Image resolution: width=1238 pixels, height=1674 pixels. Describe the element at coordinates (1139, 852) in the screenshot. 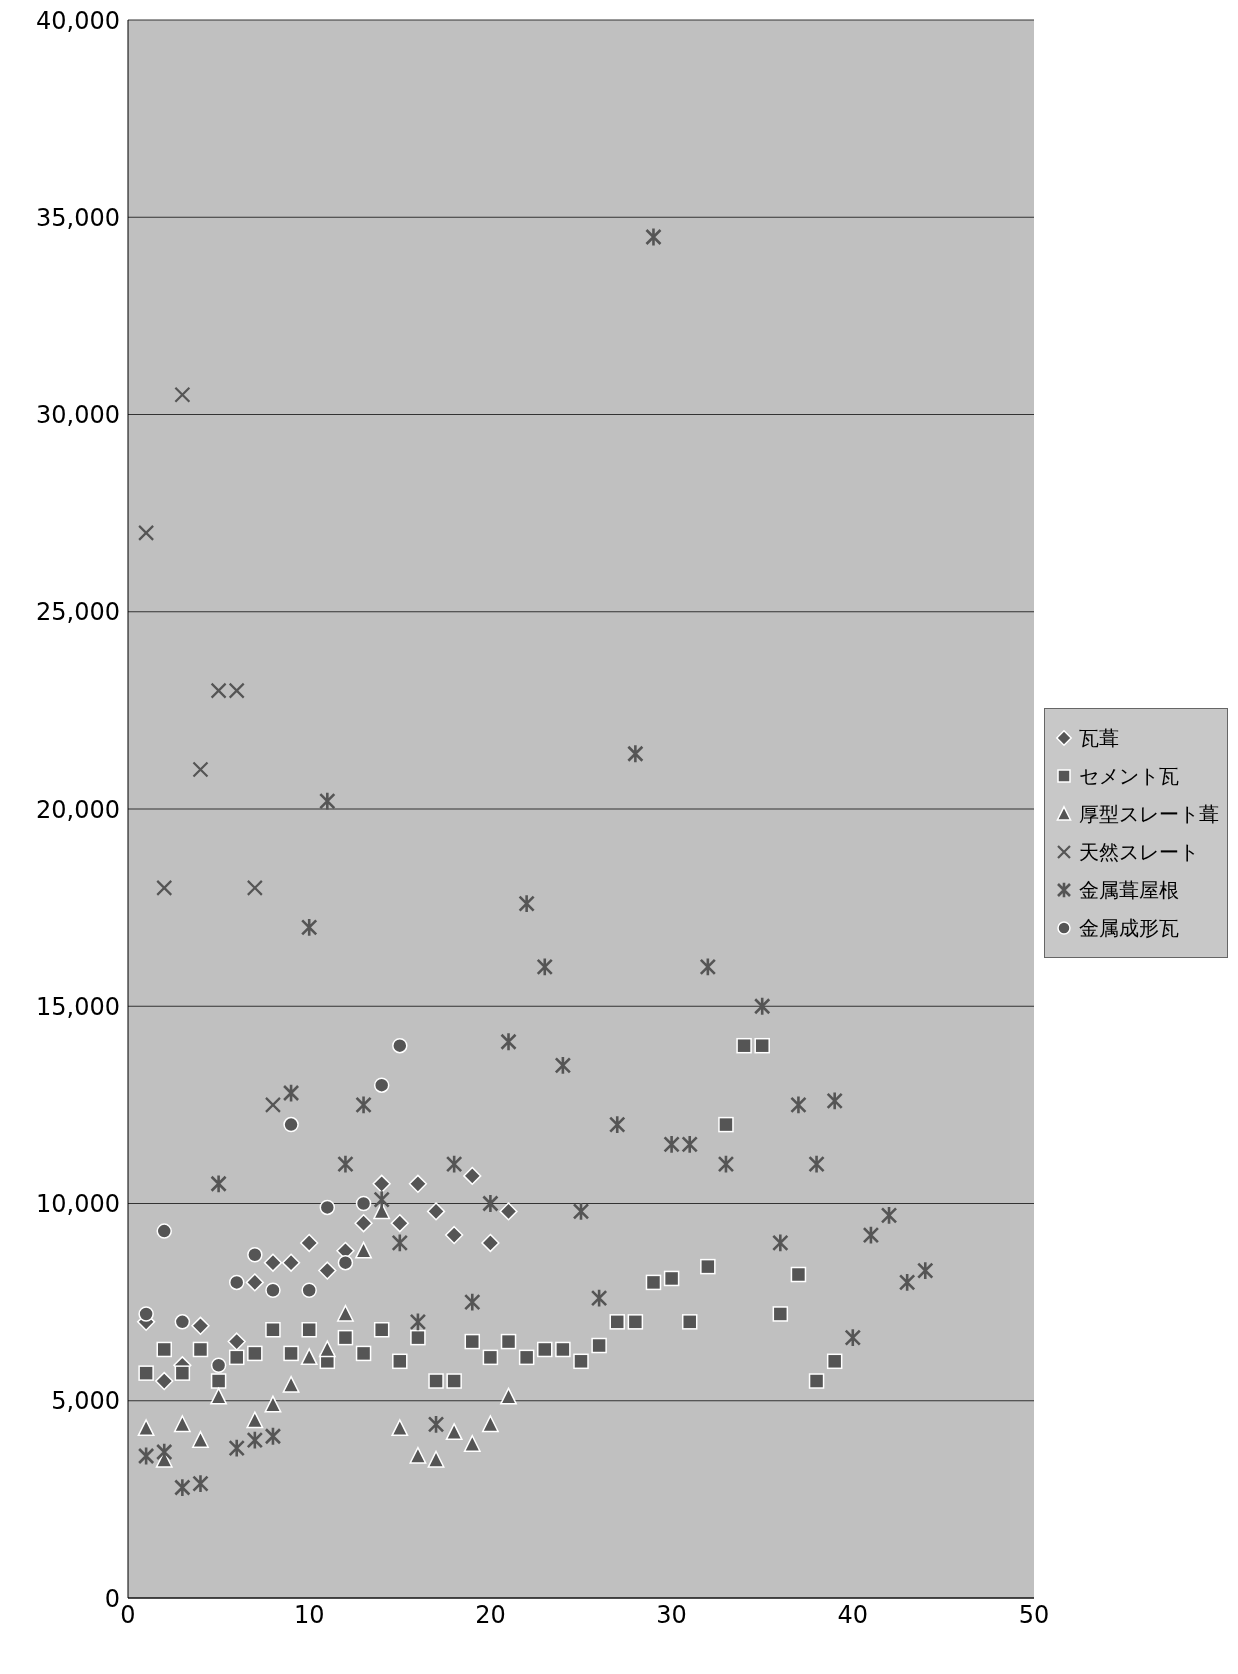

I see `legend-label: 天然スレート` at that location.